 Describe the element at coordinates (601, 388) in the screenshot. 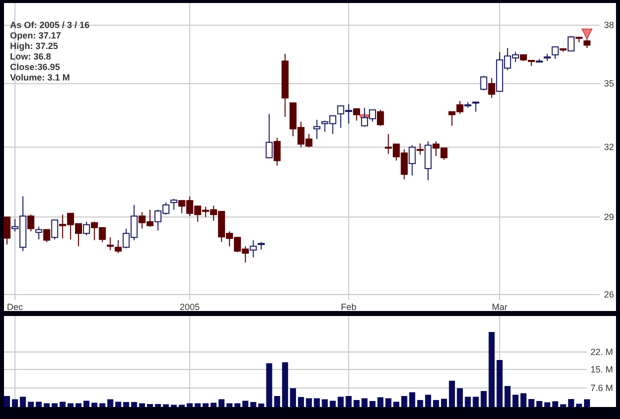

I see `y-tick-label: 7.6 M` at that location.